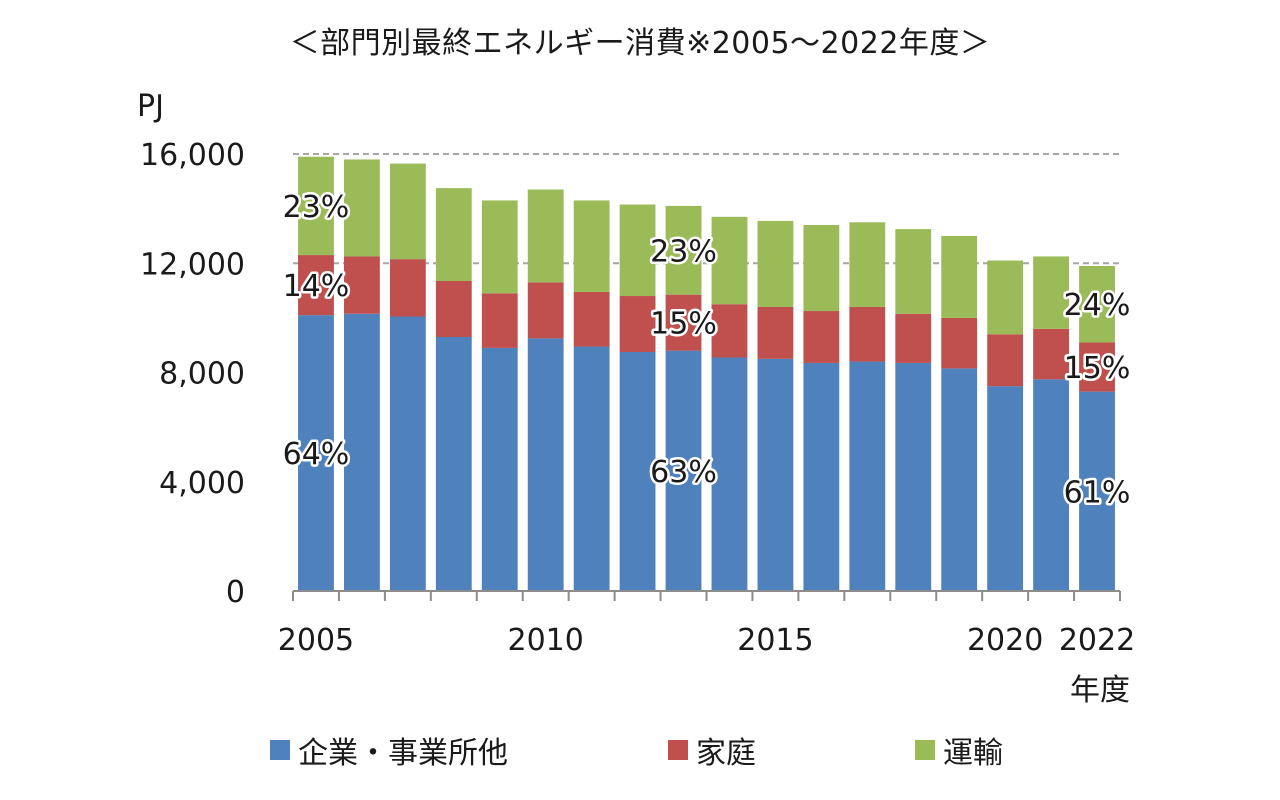  Describe the element at coordinates (150, 106) in the screenshot. I see `y-axis-label: PJ` at that location.